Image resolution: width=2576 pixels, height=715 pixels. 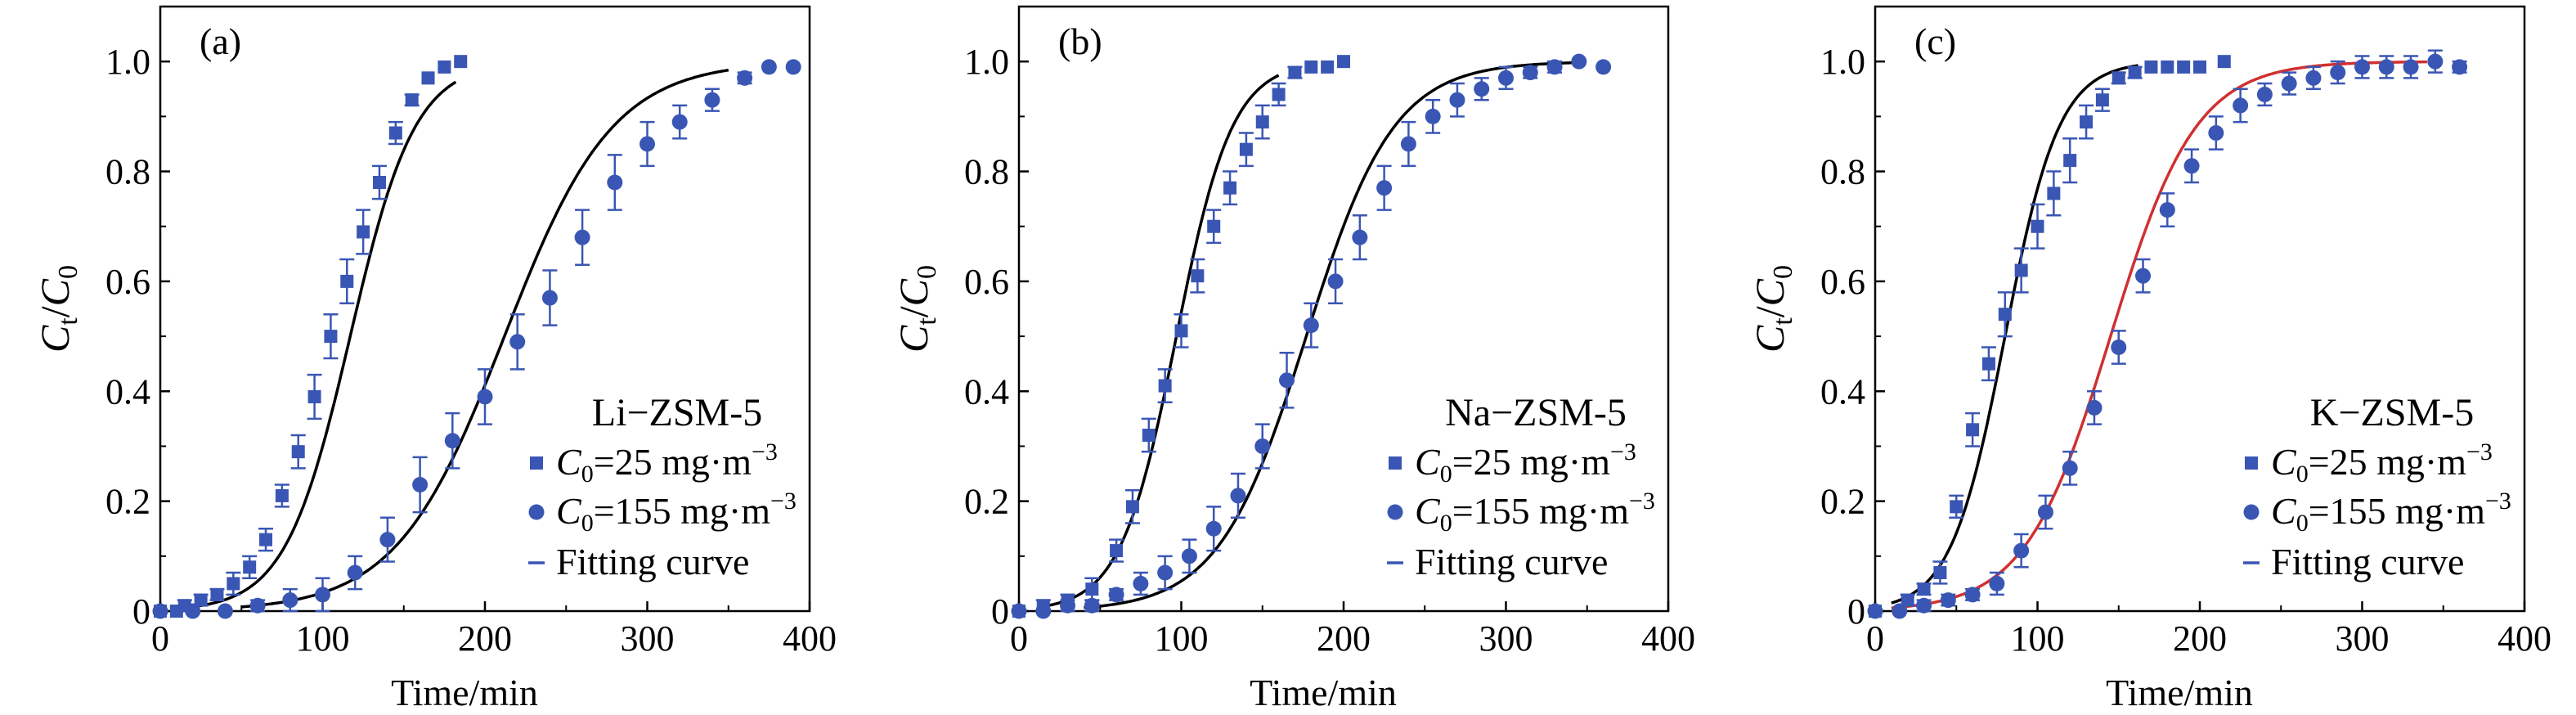 What do you see at coordinates (1783, 272) in the screenshot?
I see `y-label-sub0: 0` at bounding box center [1783, 272].